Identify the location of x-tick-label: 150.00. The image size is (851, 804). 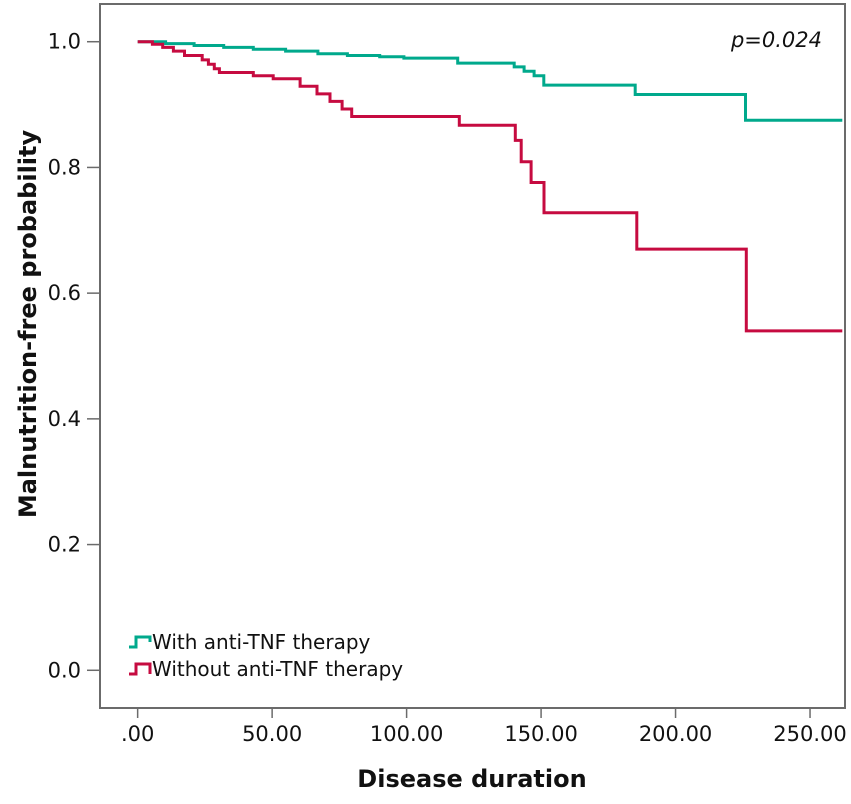
(540, 734).